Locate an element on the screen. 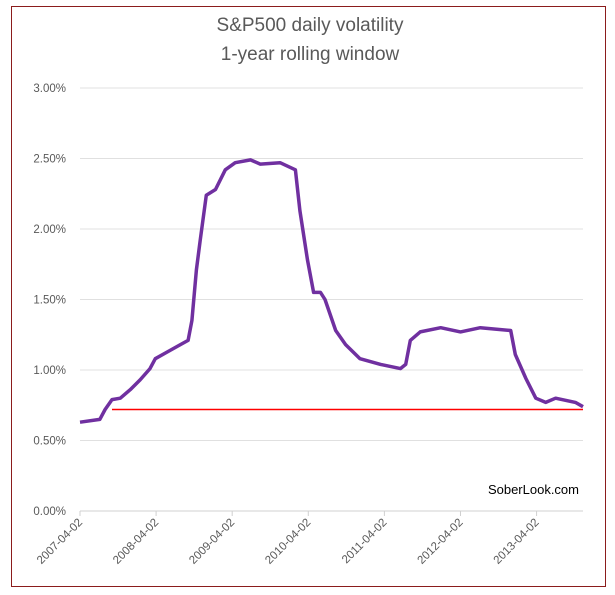  x-tick-label: 2007-04-02 is located at coordinates (60, 542).